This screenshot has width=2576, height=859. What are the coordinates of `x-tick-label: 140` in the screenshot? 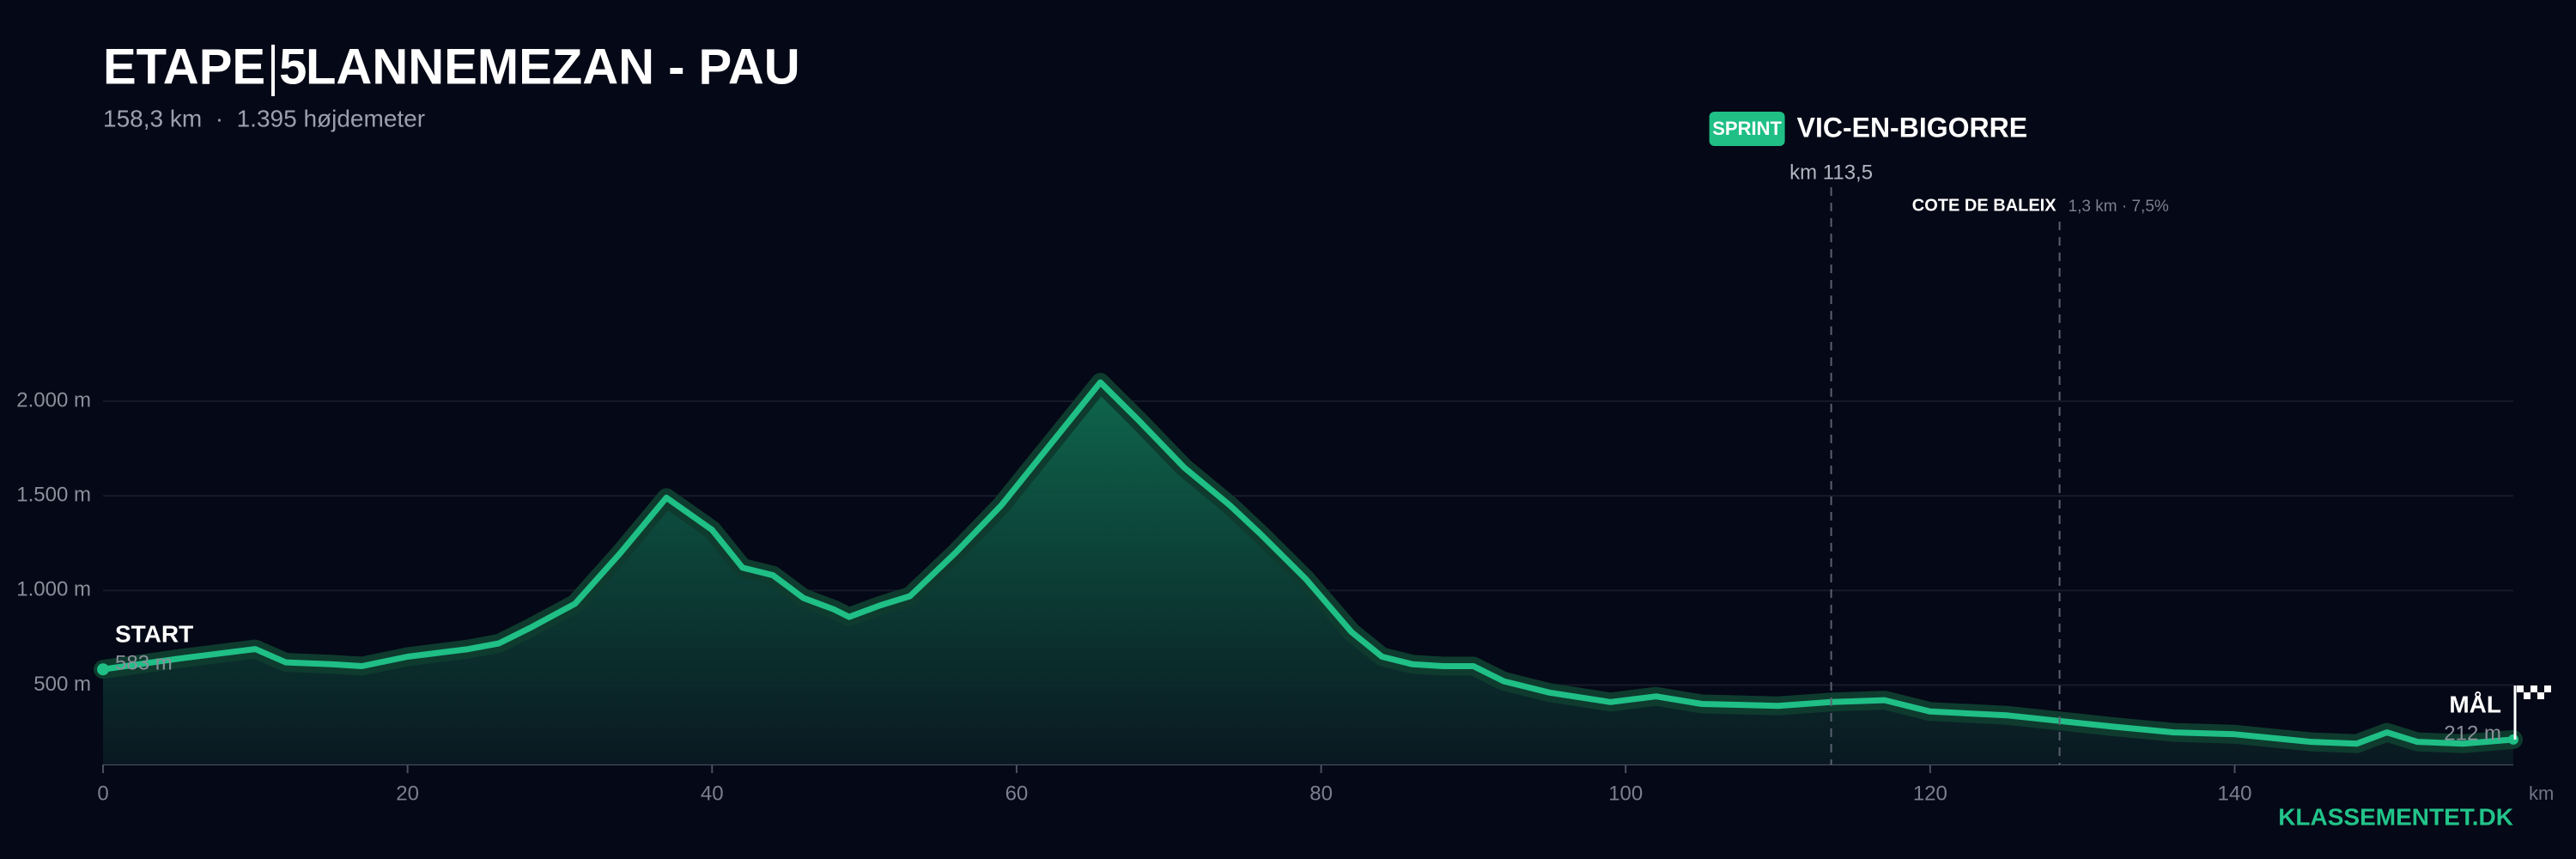 It's located at (2234, 793).